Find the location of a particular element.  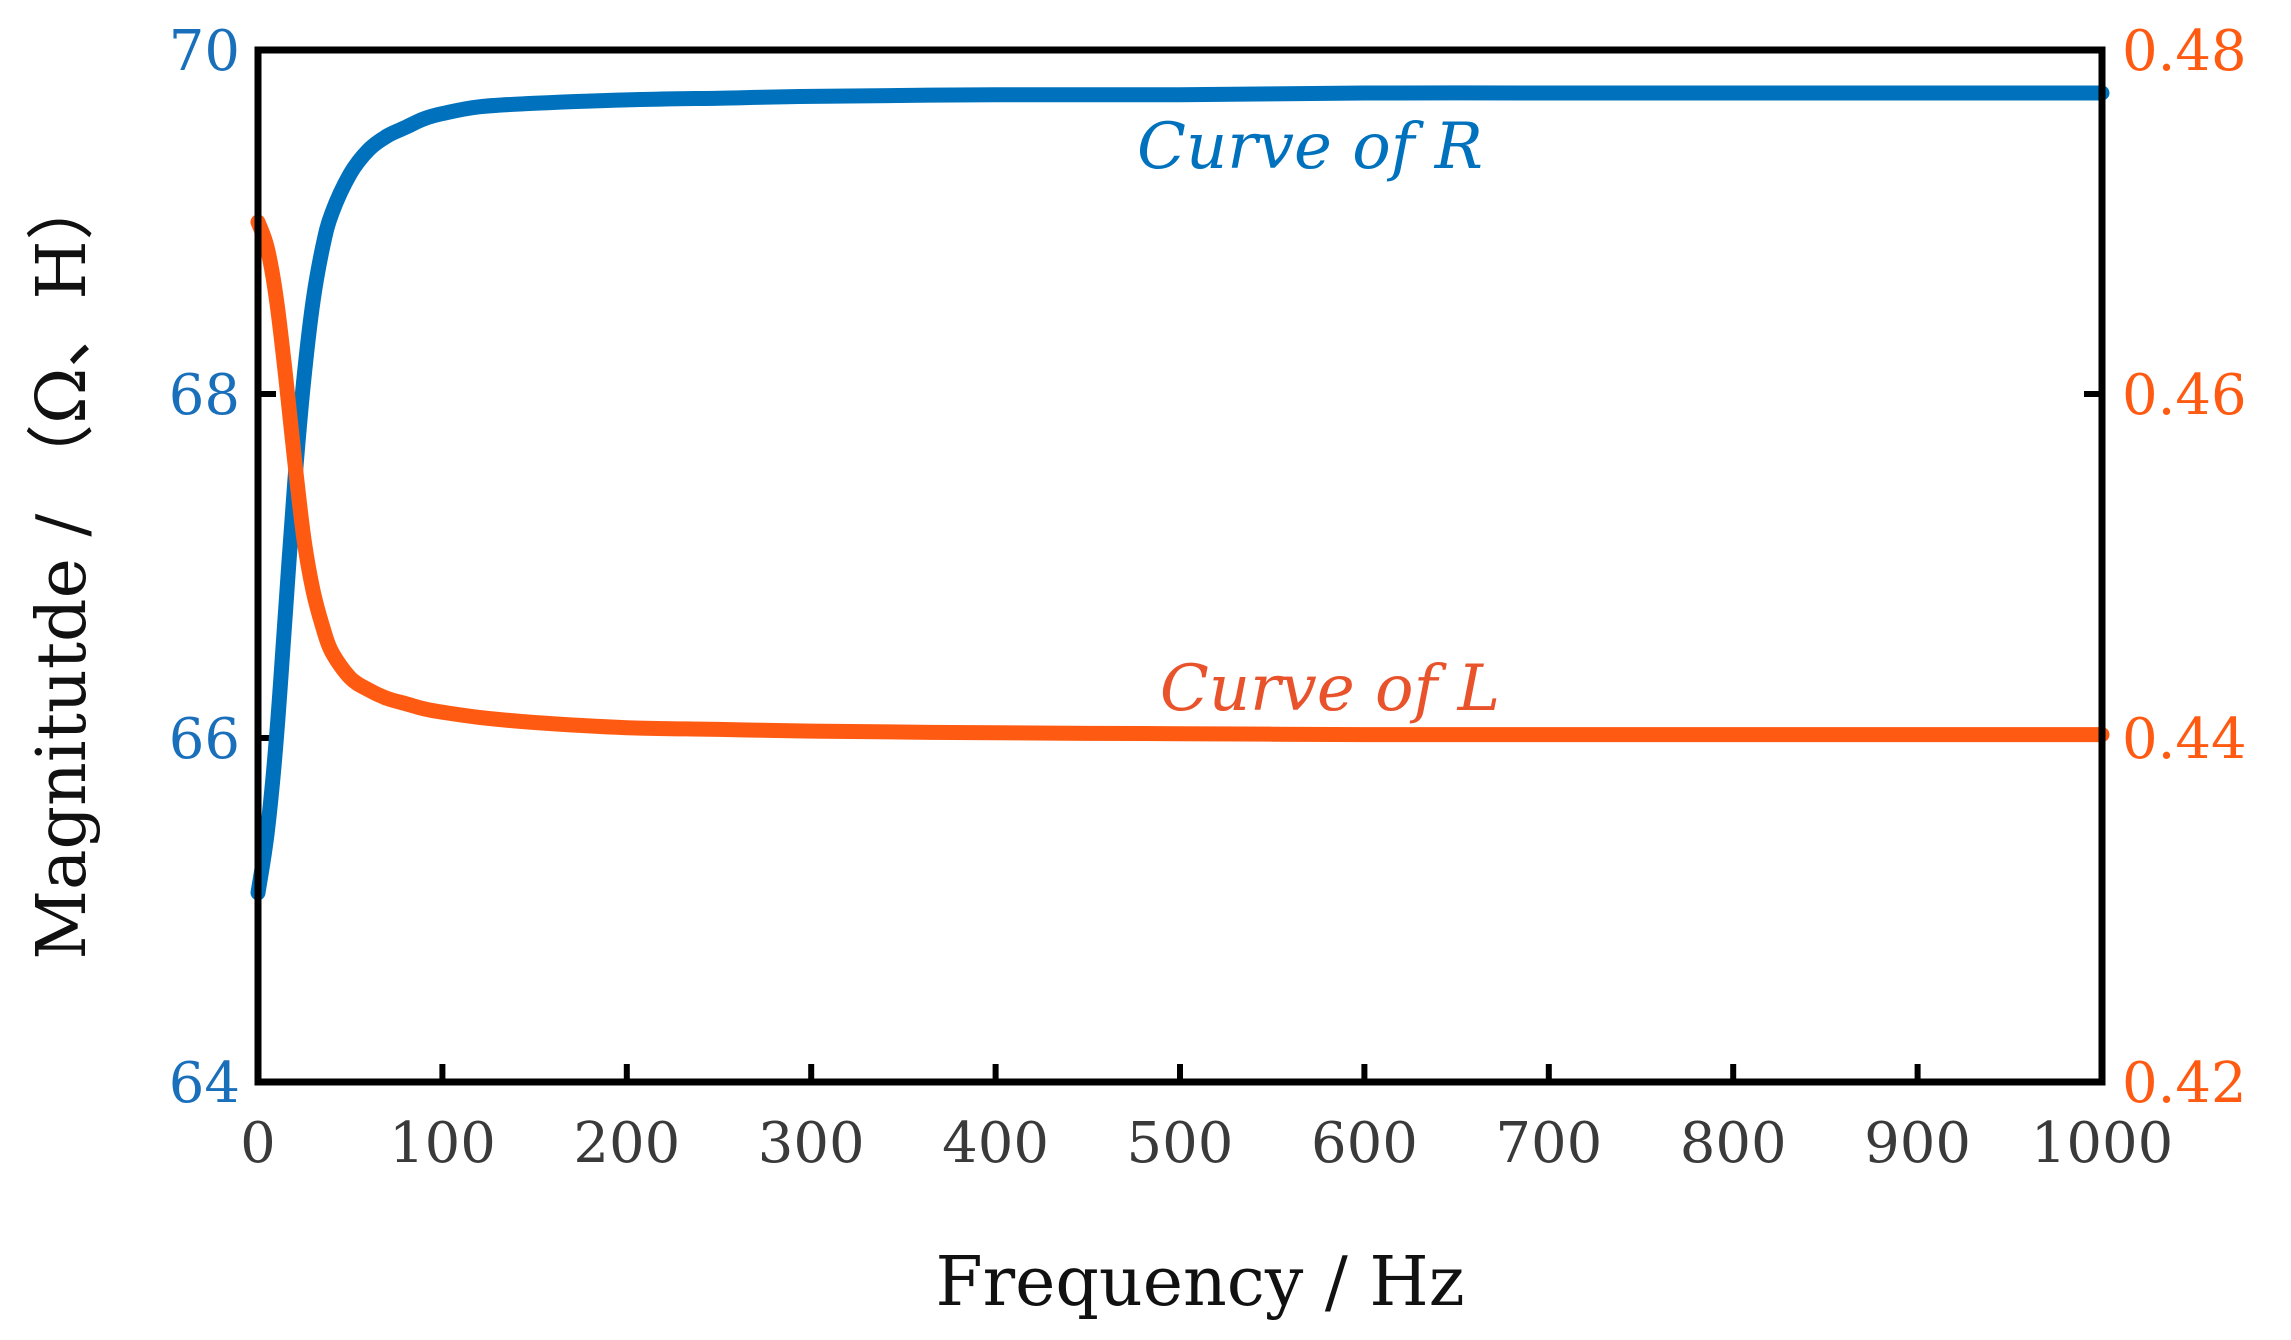

x-tick-label: 100 is located at coordinates (442, 1143).